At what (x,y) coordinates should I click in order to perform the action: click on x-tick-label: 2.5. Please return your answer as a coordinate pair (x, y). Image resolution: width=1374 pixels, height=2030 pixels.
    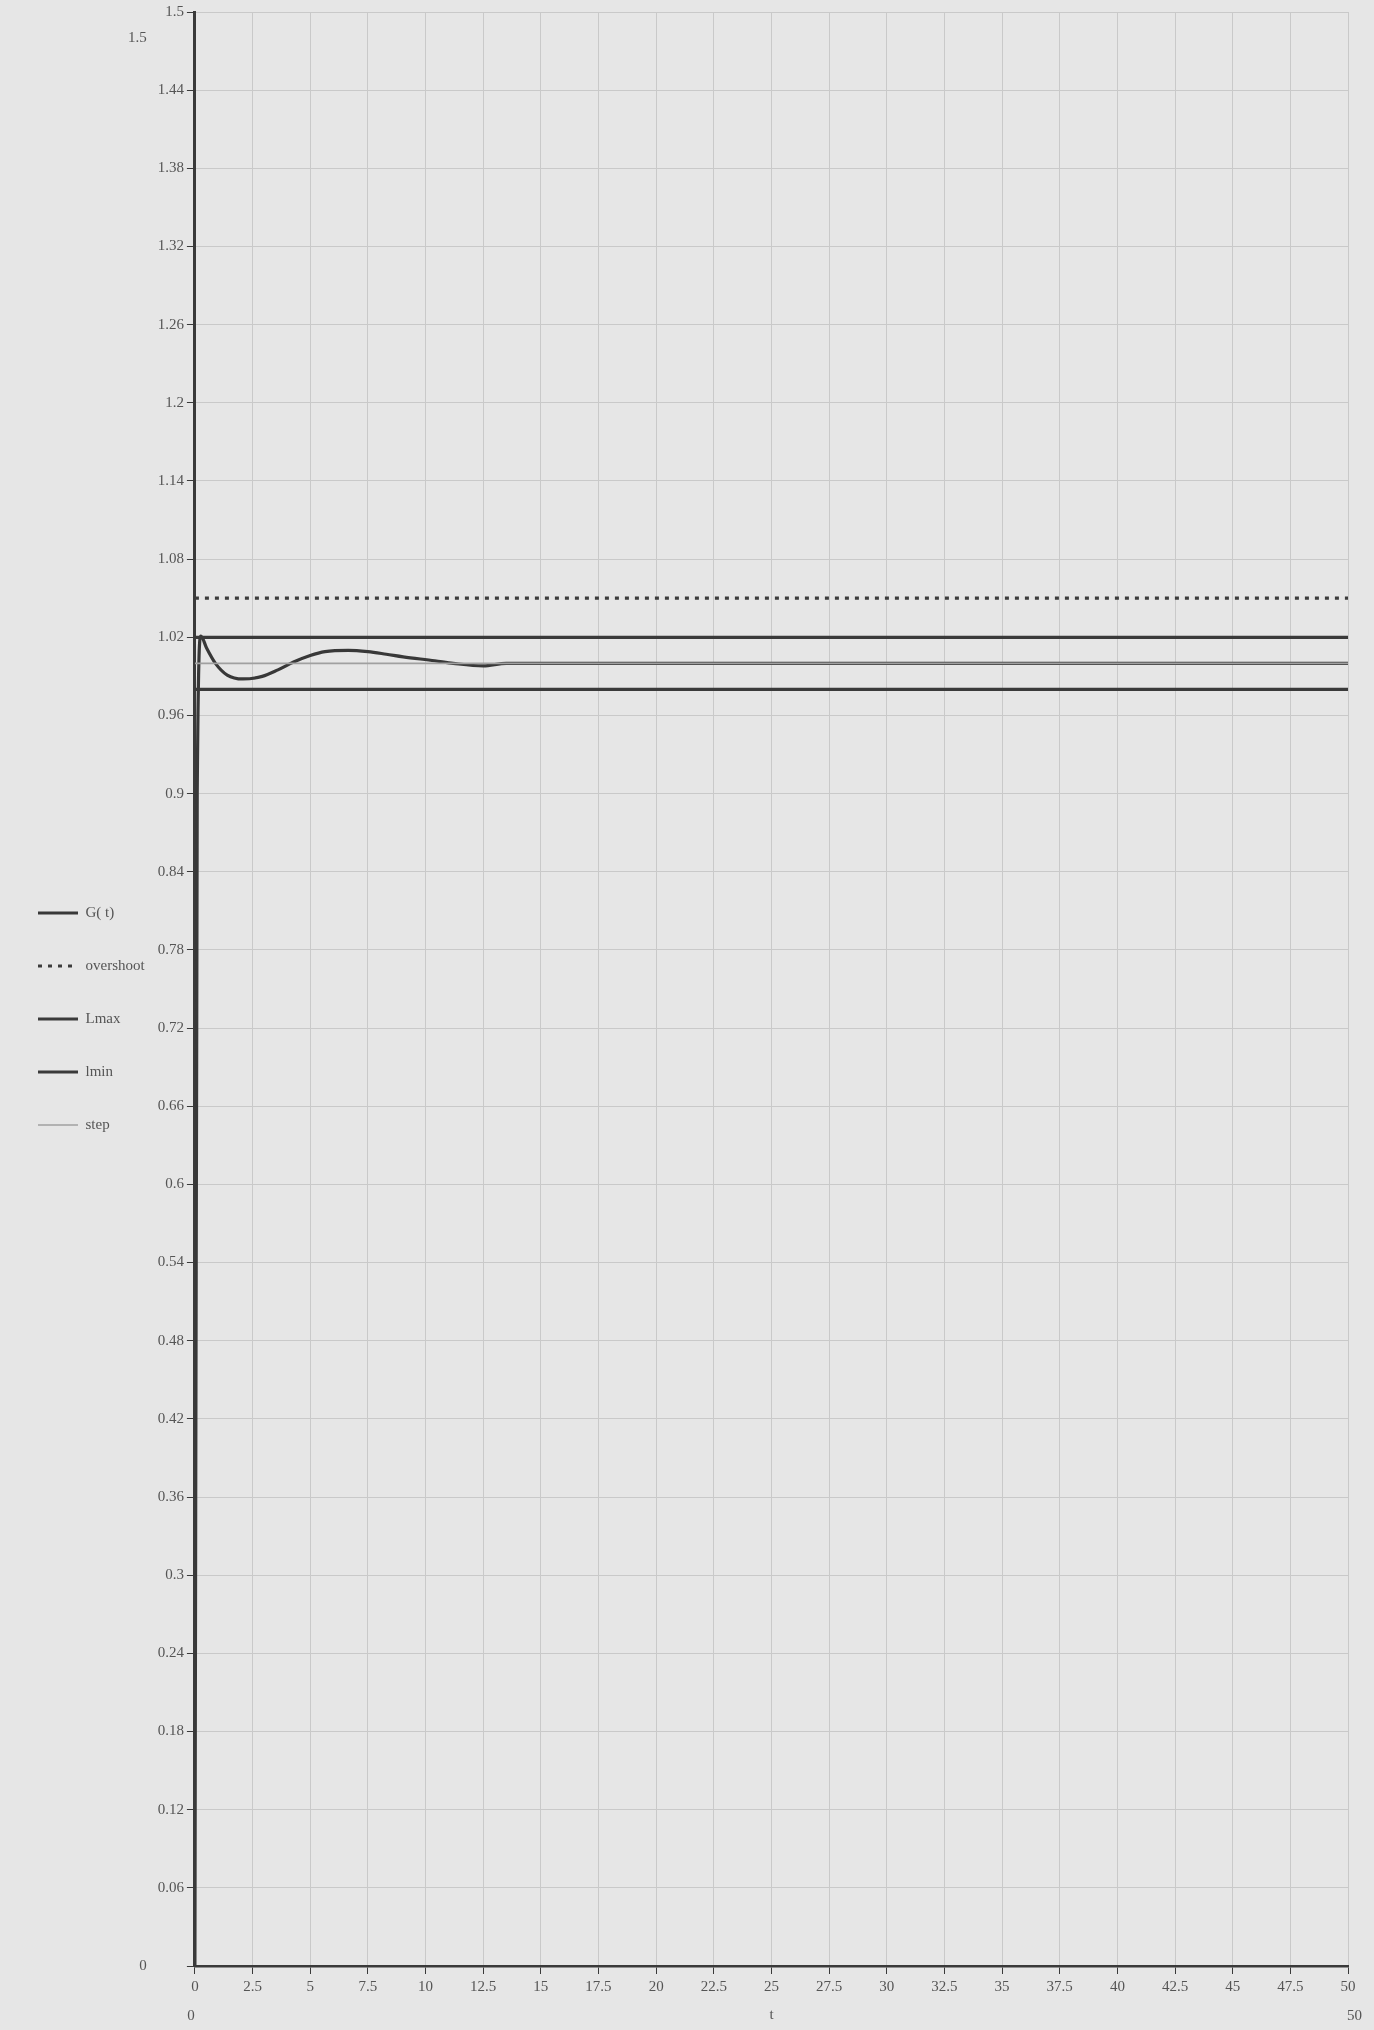
    Looking at the image, I should click on (252, 1985).